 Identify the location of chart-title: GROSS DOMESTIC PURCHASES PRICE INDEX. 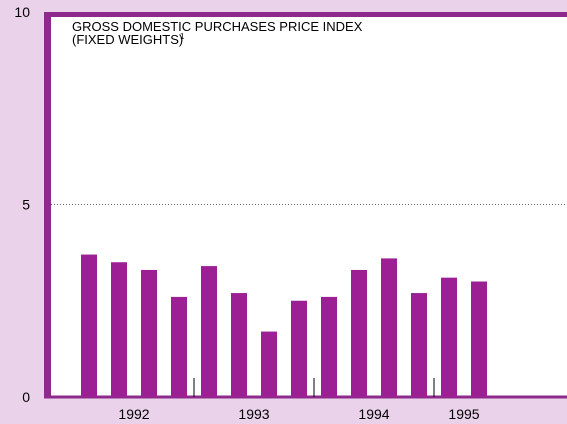
(217, 26).